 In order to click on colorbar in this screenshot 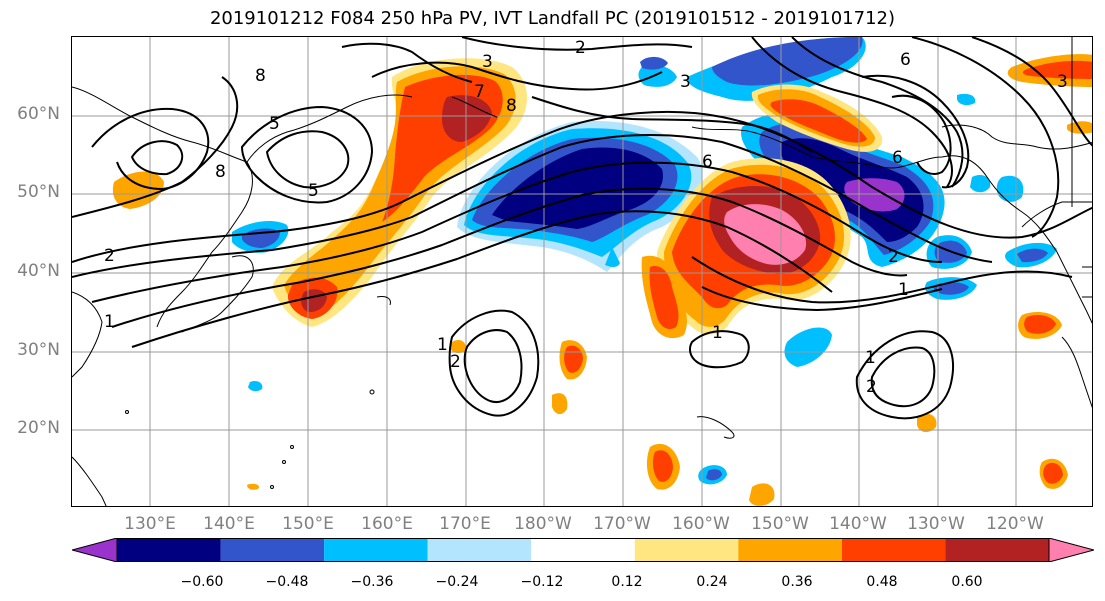, I will do `click(583, 550)`.